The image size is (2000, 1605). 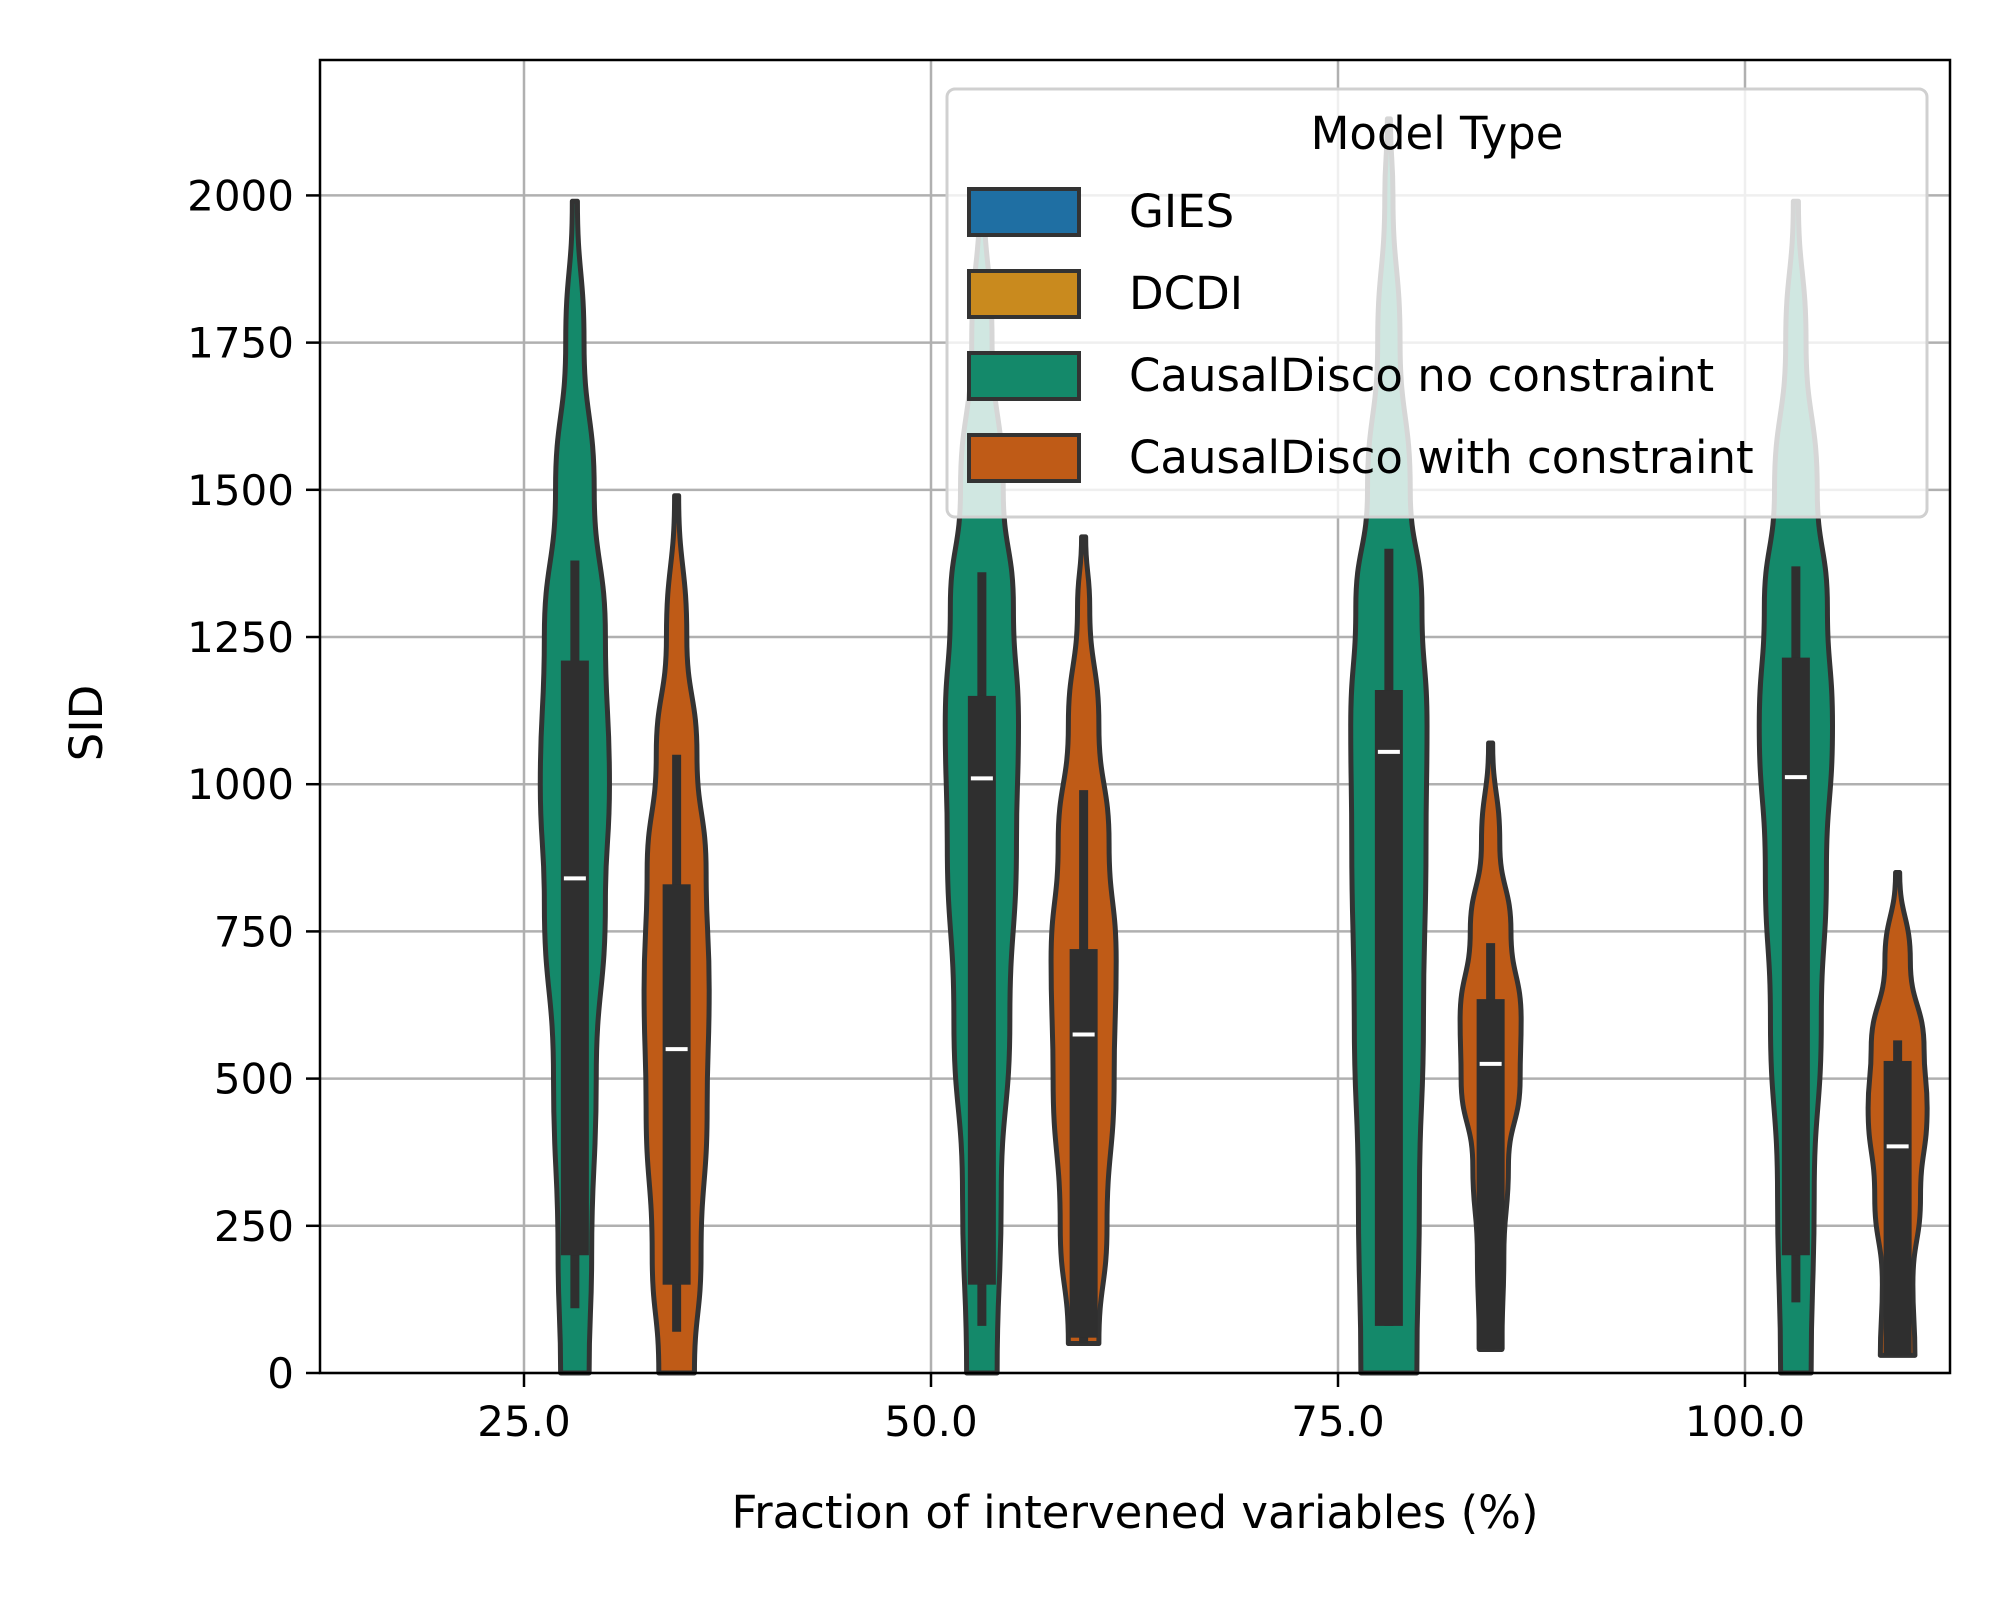 I want to click on y-tick-label: 1000, so click(x=240, y=784).